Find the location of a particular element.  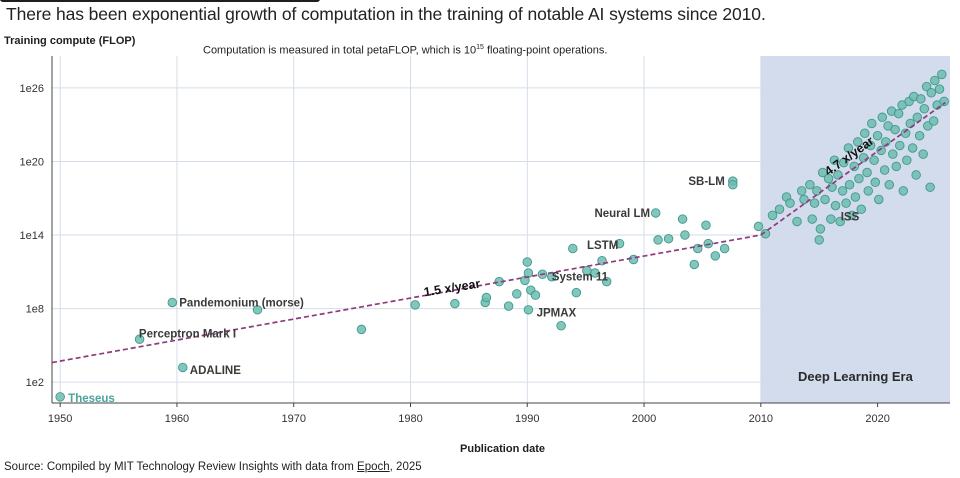

x-tick-label: 2020 is located at coordinates (877, 419).